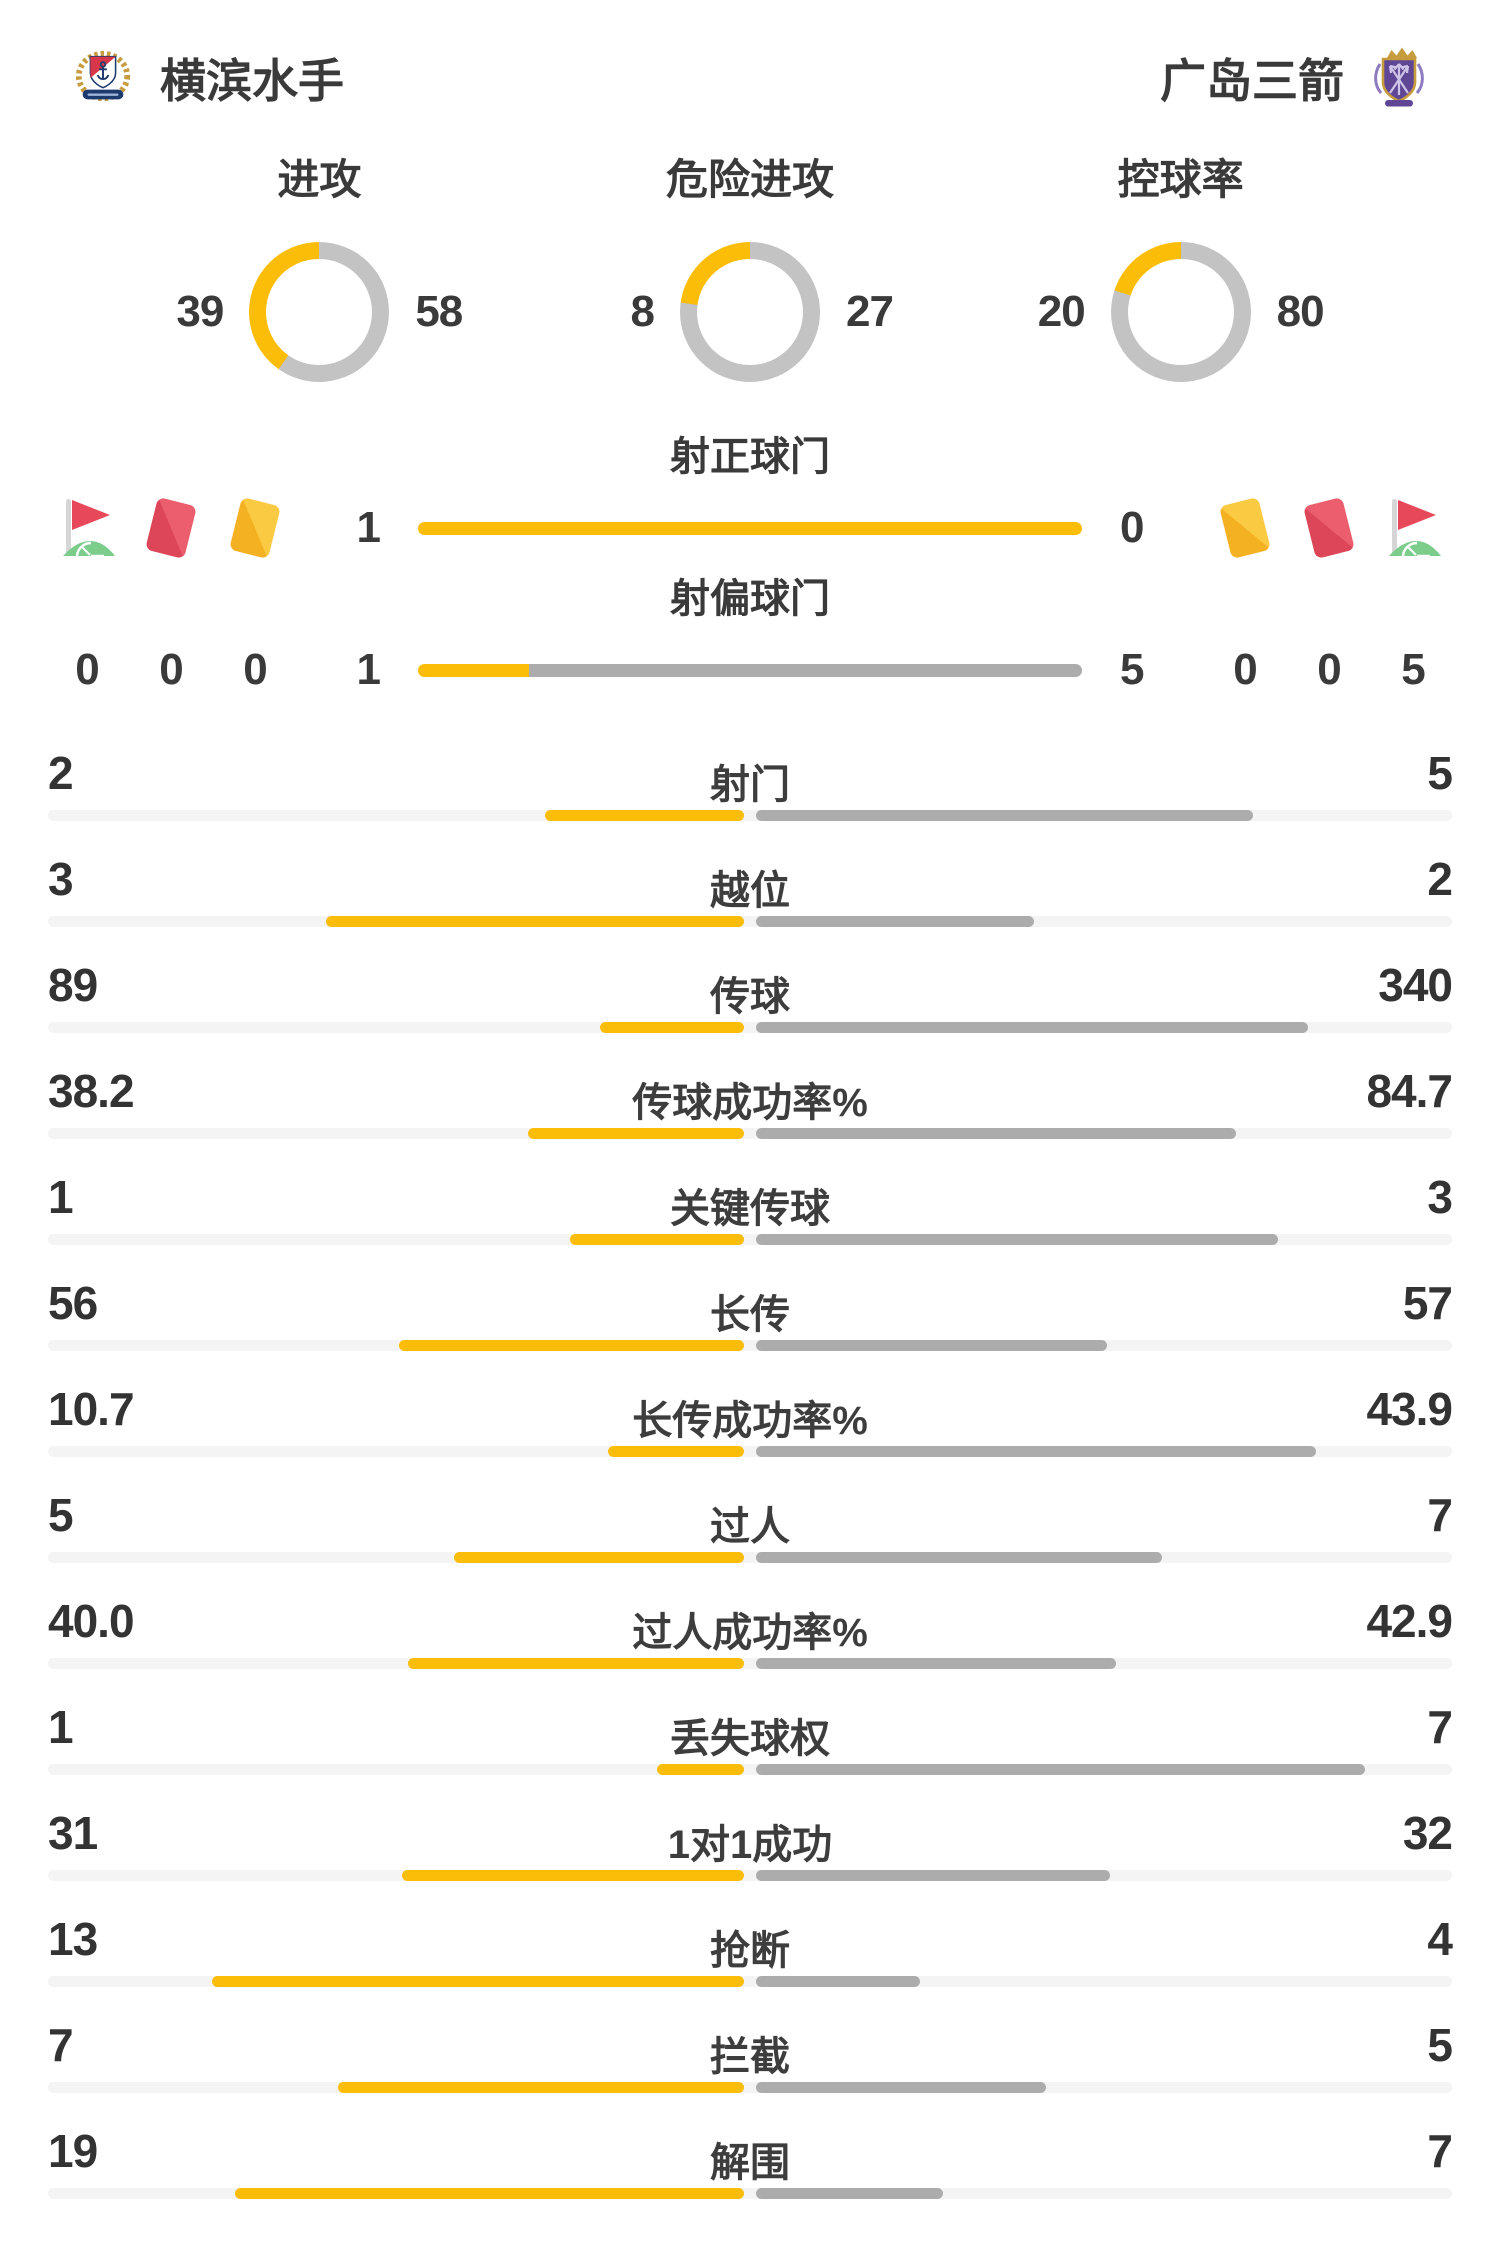 The height and width of the screenshot is (2244, 1500). I want to click on away-team: 广岛三箭, so click(1294, 78).